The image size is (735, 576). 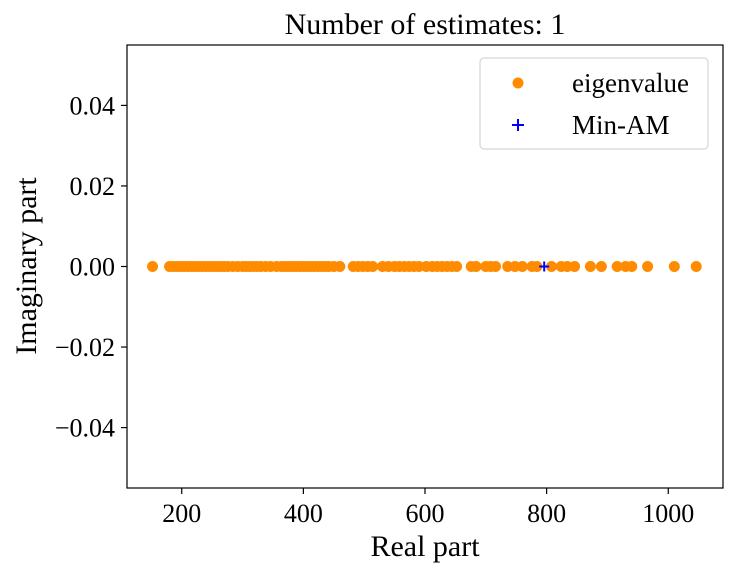 What do you see at coordinates (544, 266) in the screenshot?
I see `min-am-point` at bounding box center [544, 266].